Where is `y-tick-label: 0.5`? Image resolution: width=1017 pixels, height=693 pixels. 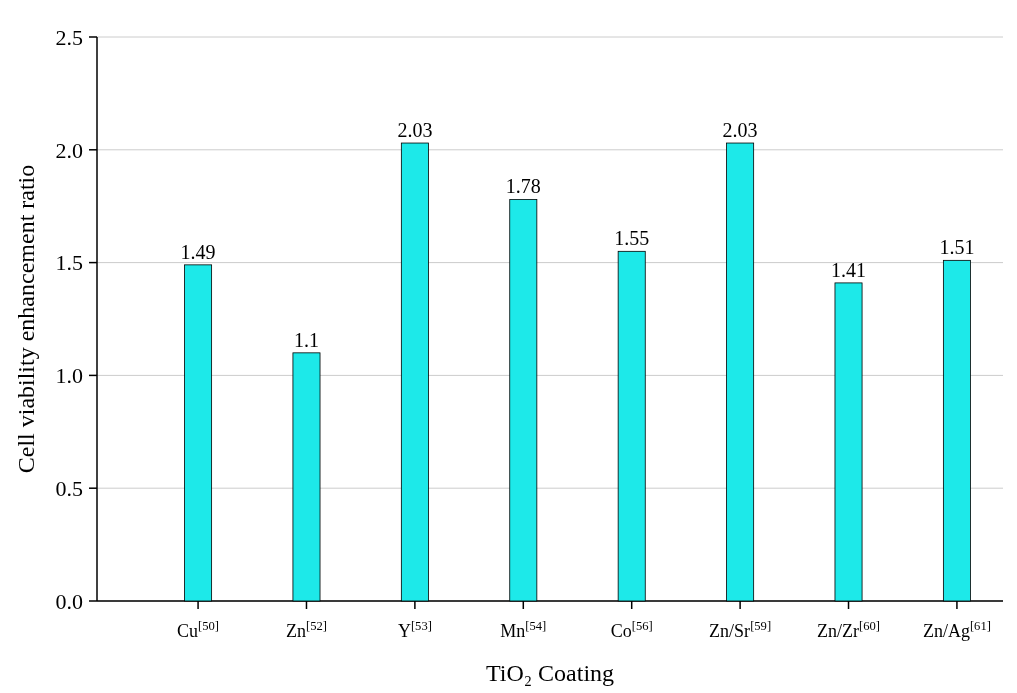 y-tick-label: 0.5 is located at coordinates (69, 488).